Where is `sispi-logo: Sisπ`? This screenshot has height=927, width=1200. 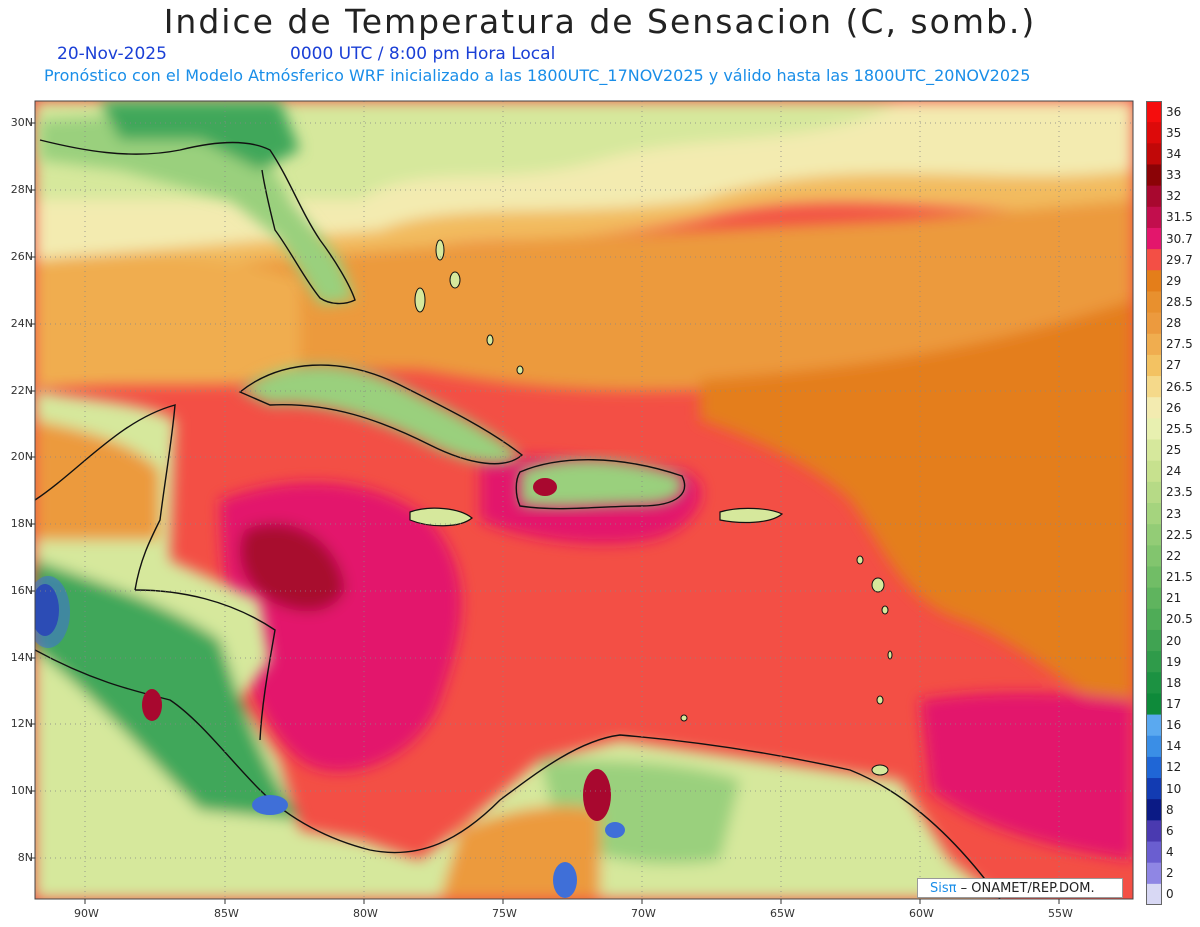 sispi-logo: Sisπ is located at coordinates (943, 888).